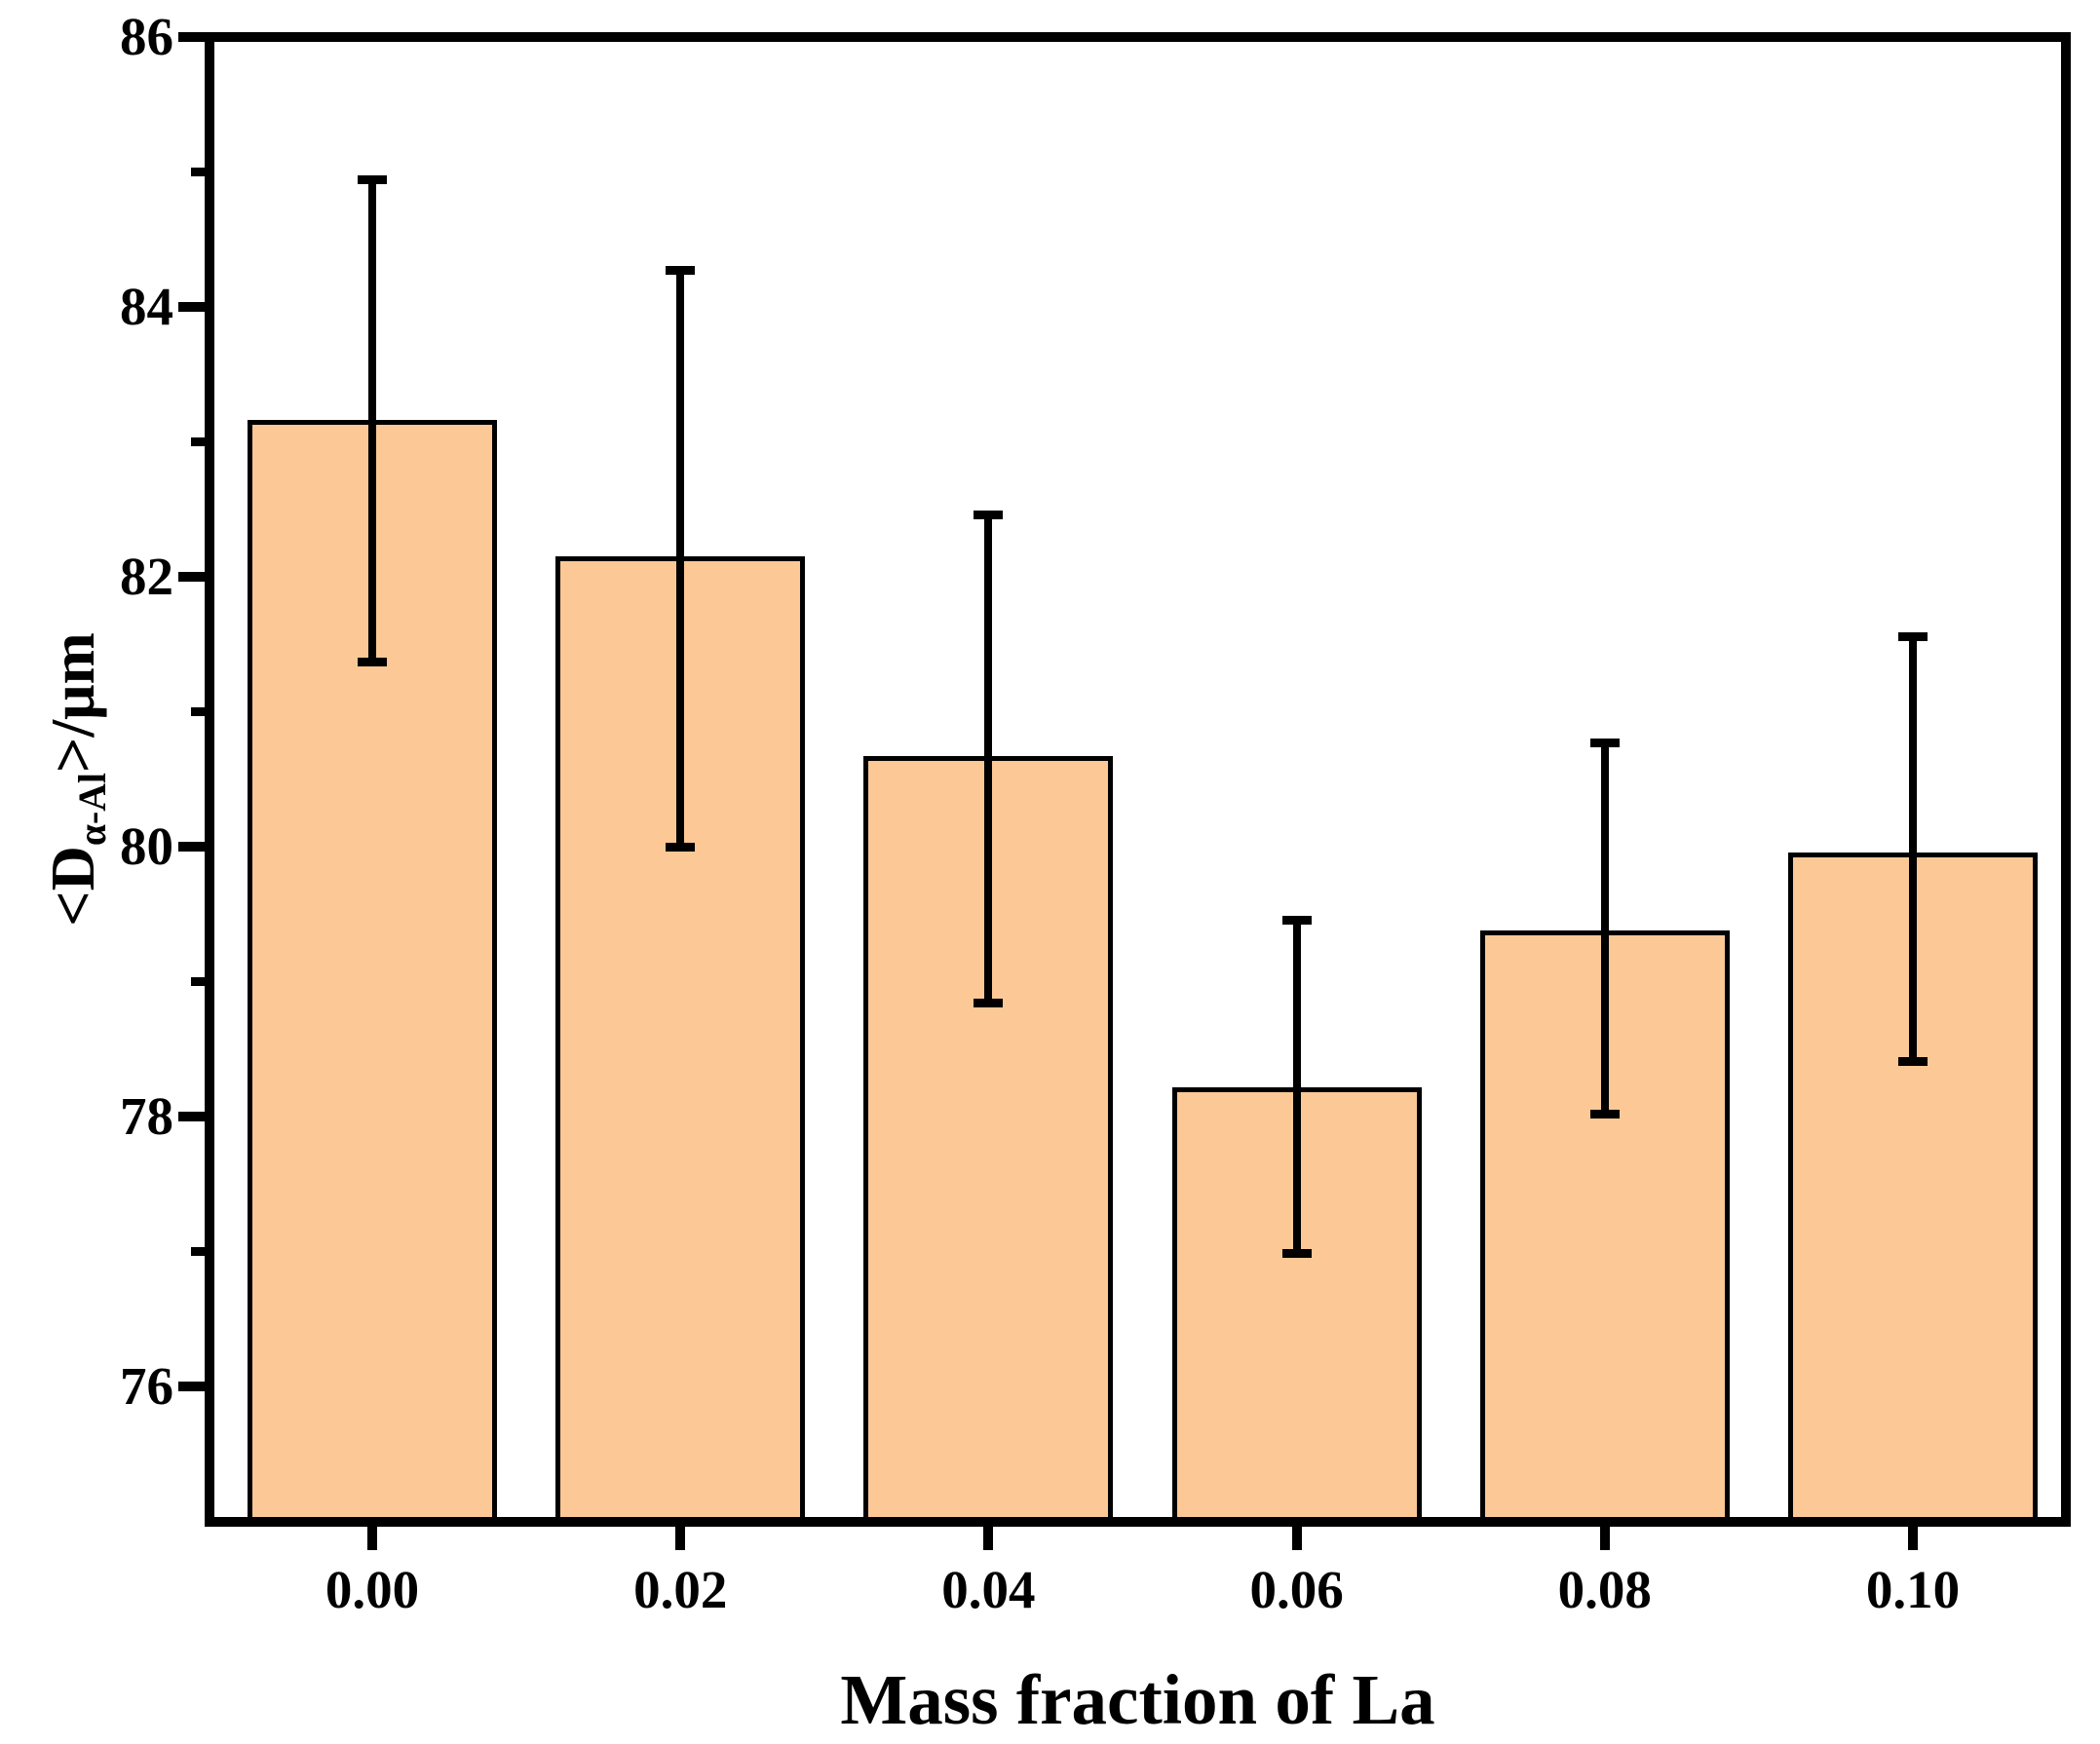 The width and height of the screenshot is (2100, 1744). Describe the element at coordinates (146, 36) in the screenshot. I see `y-tick-label-86: 86` at that location.